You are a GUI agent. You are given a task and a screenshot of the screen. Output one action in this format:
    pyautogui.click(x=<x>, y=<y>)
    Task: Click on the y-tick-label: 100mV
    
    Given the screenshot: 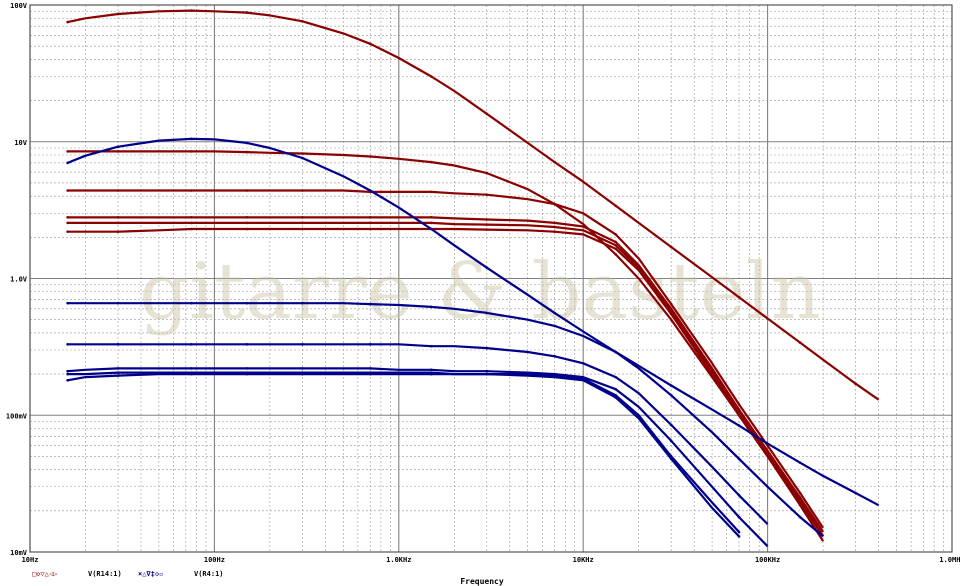 What is the action you would take?
    pyautogui.click(x=17, y=416)
    